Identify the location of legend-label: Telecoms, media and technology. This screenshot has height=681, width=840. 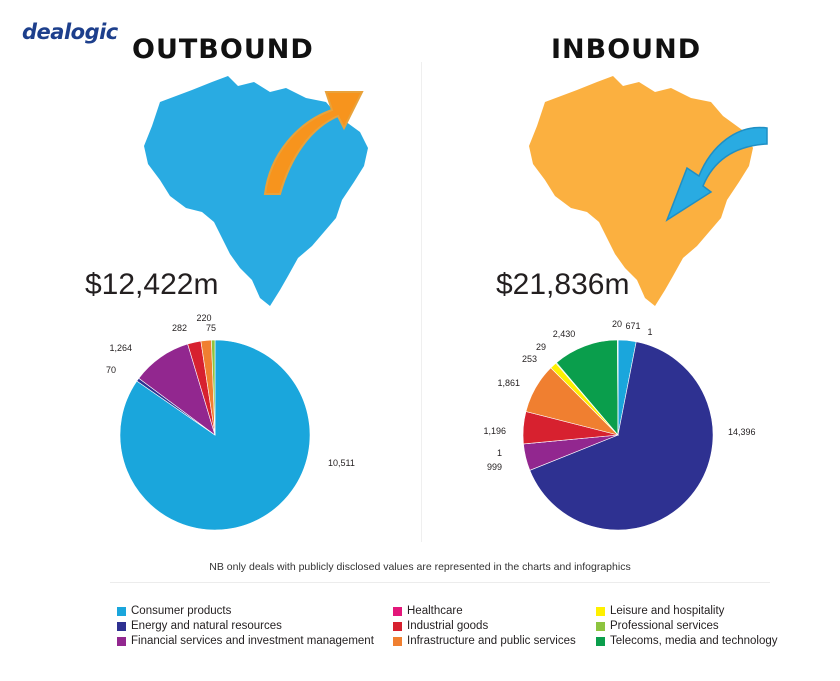
(694, 641).